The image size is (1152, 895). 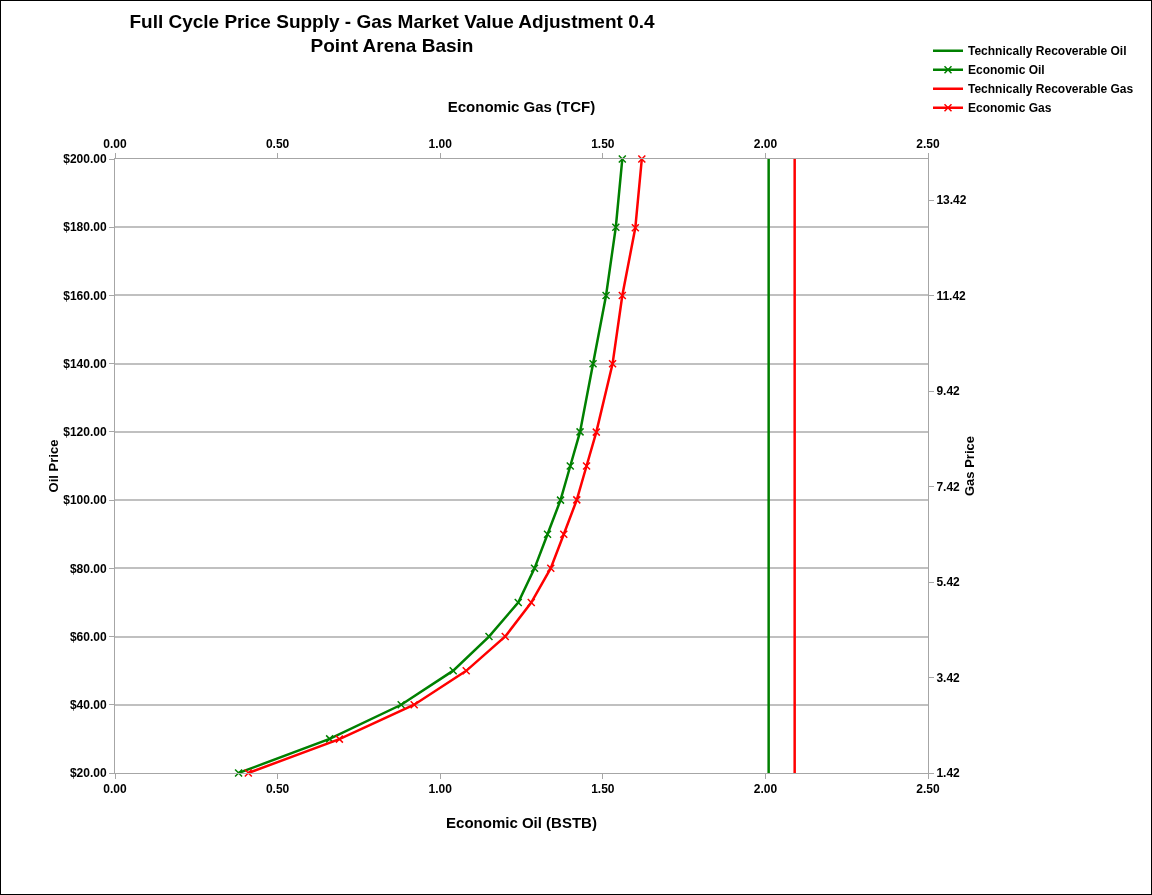 What do you see at coordinates (88, 636) in the screenshot?
I see `y-tick-label: $60.00` at bounding box center [88, 636].